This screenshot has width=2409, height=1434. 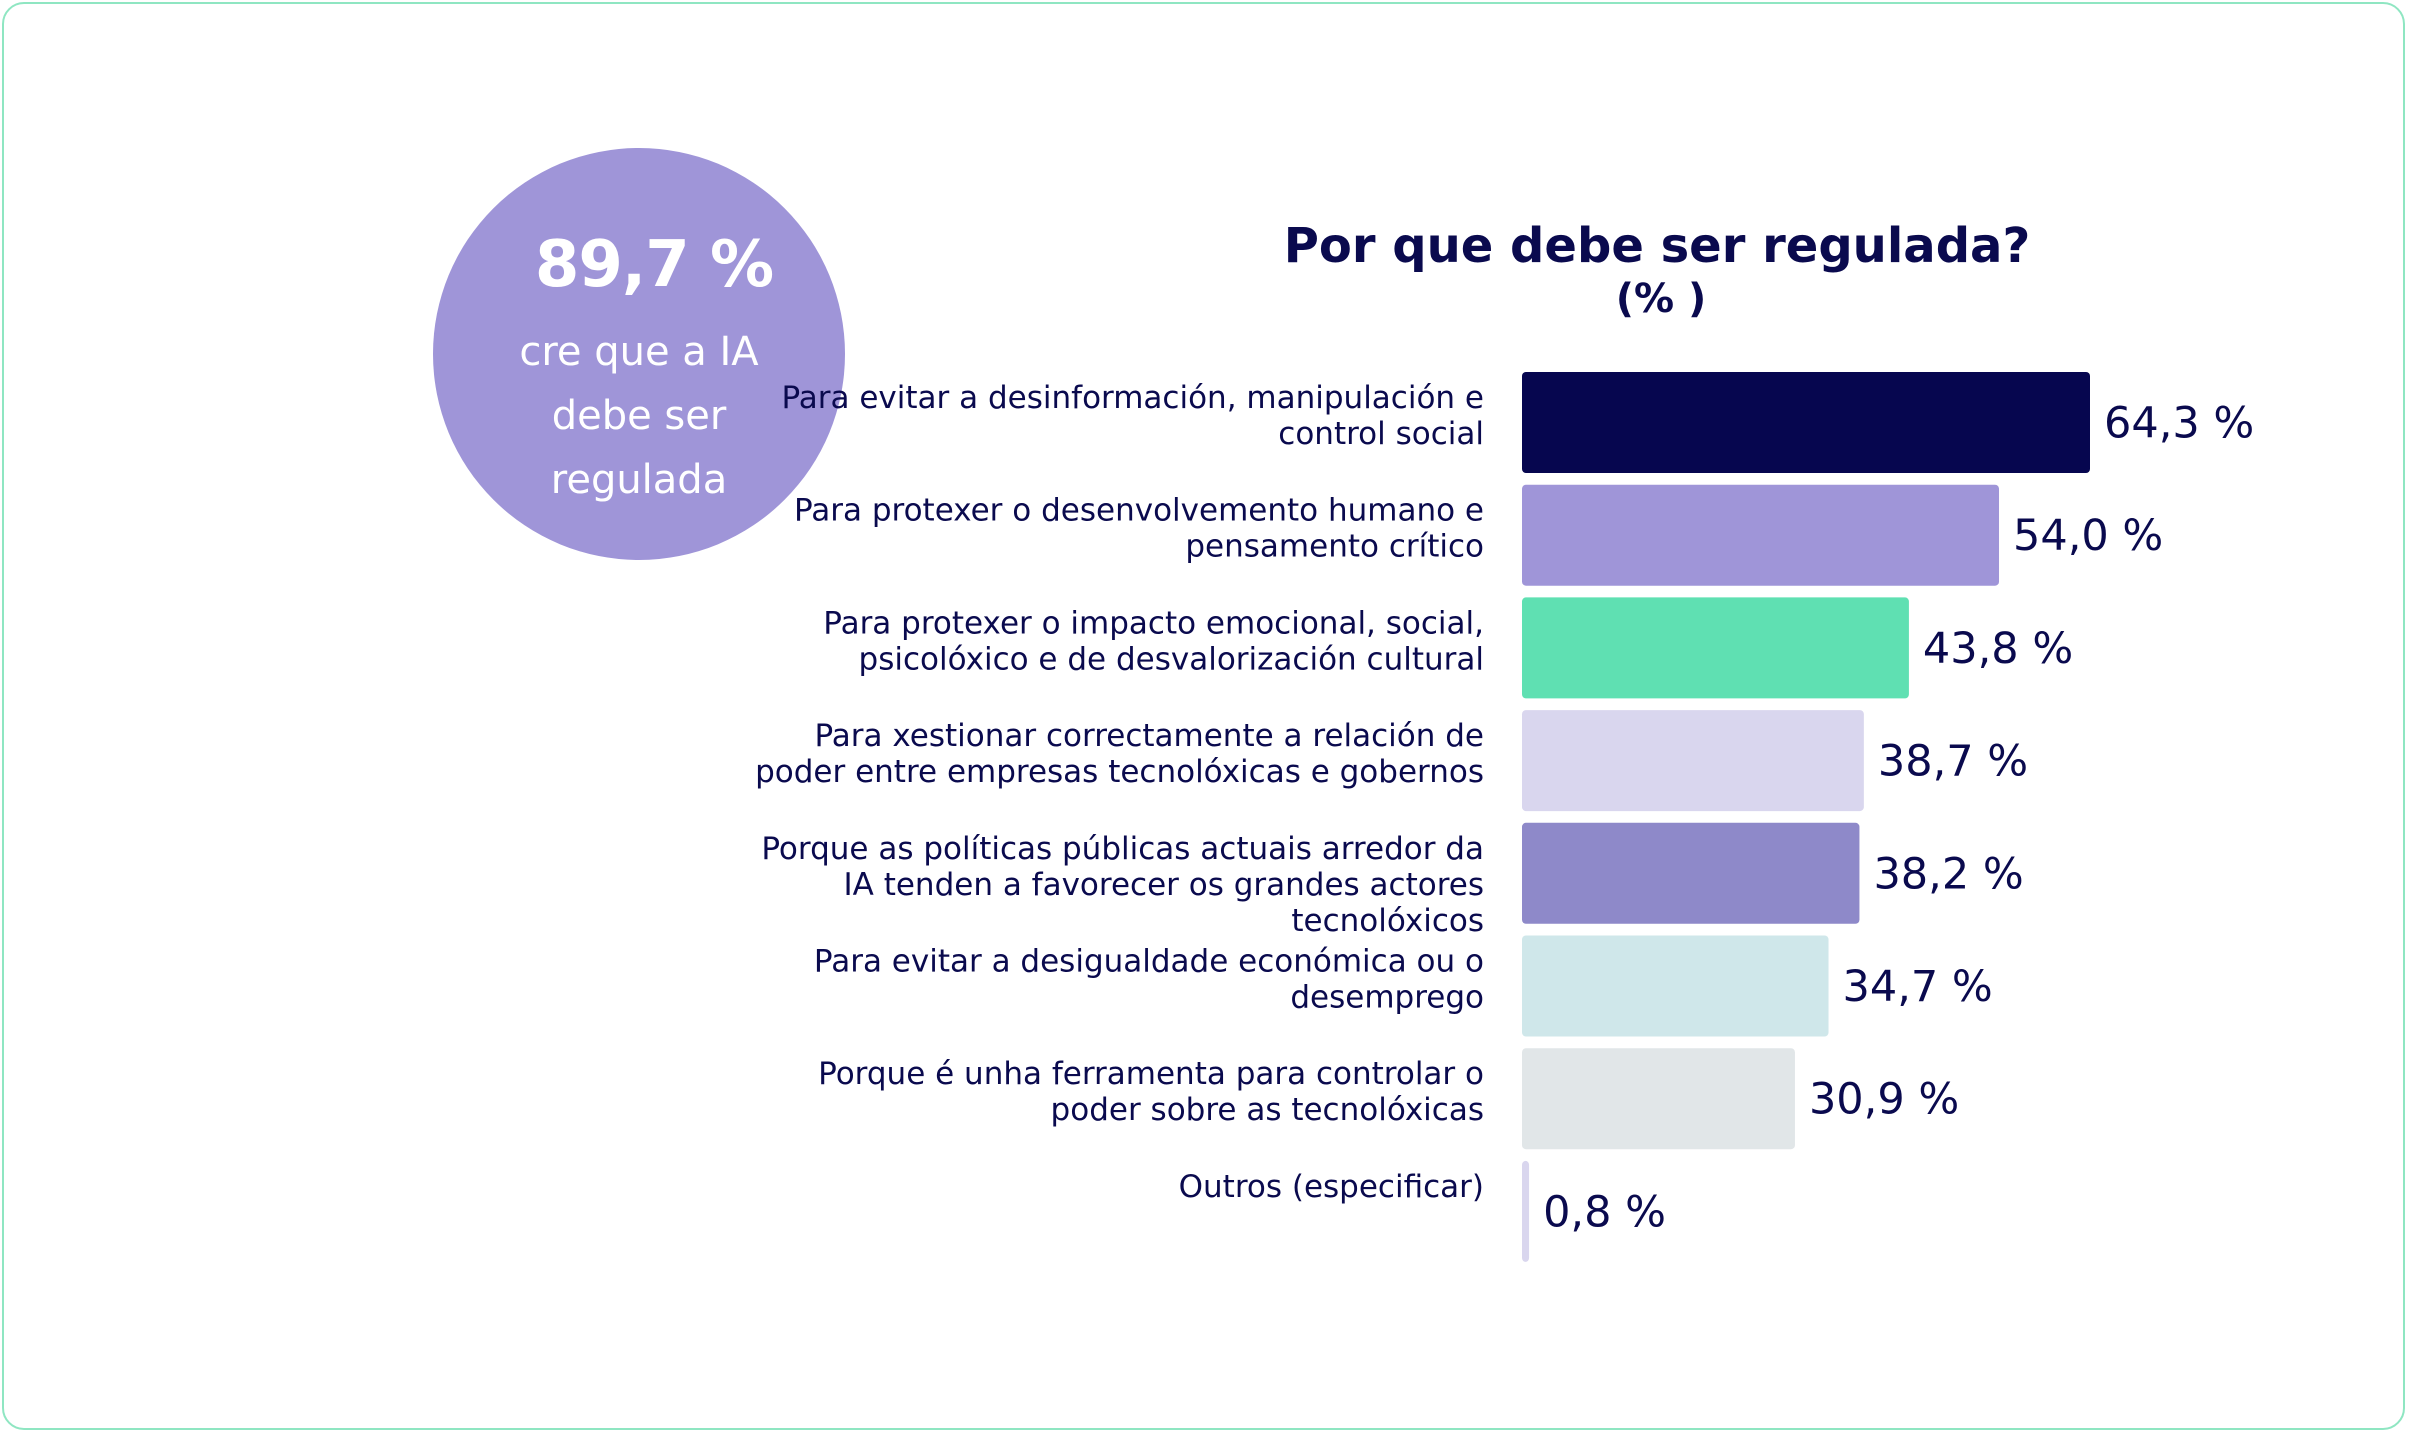 I want to click on value-label-5: 38,2 %, so click(x=1948, y=874).